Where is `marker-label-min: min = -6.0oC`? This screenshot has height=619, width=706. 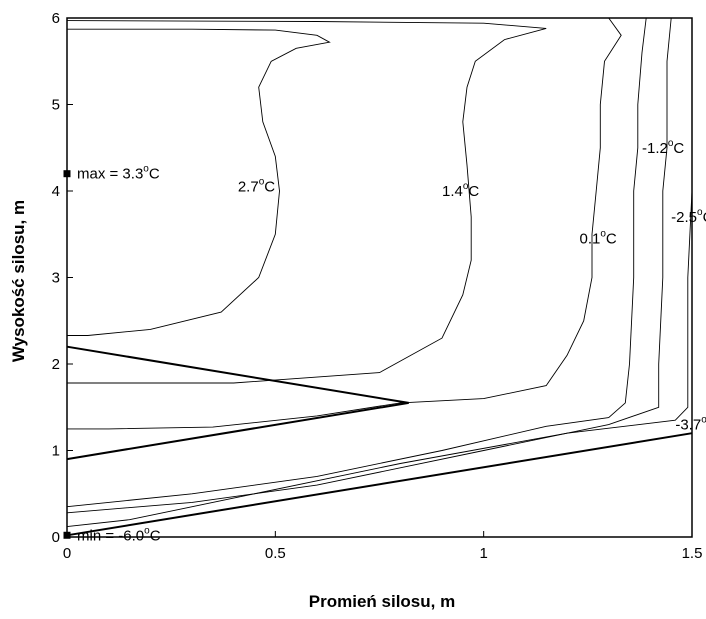
marker-label-min: min = -6.0oC is located at coordinates (119, 534).